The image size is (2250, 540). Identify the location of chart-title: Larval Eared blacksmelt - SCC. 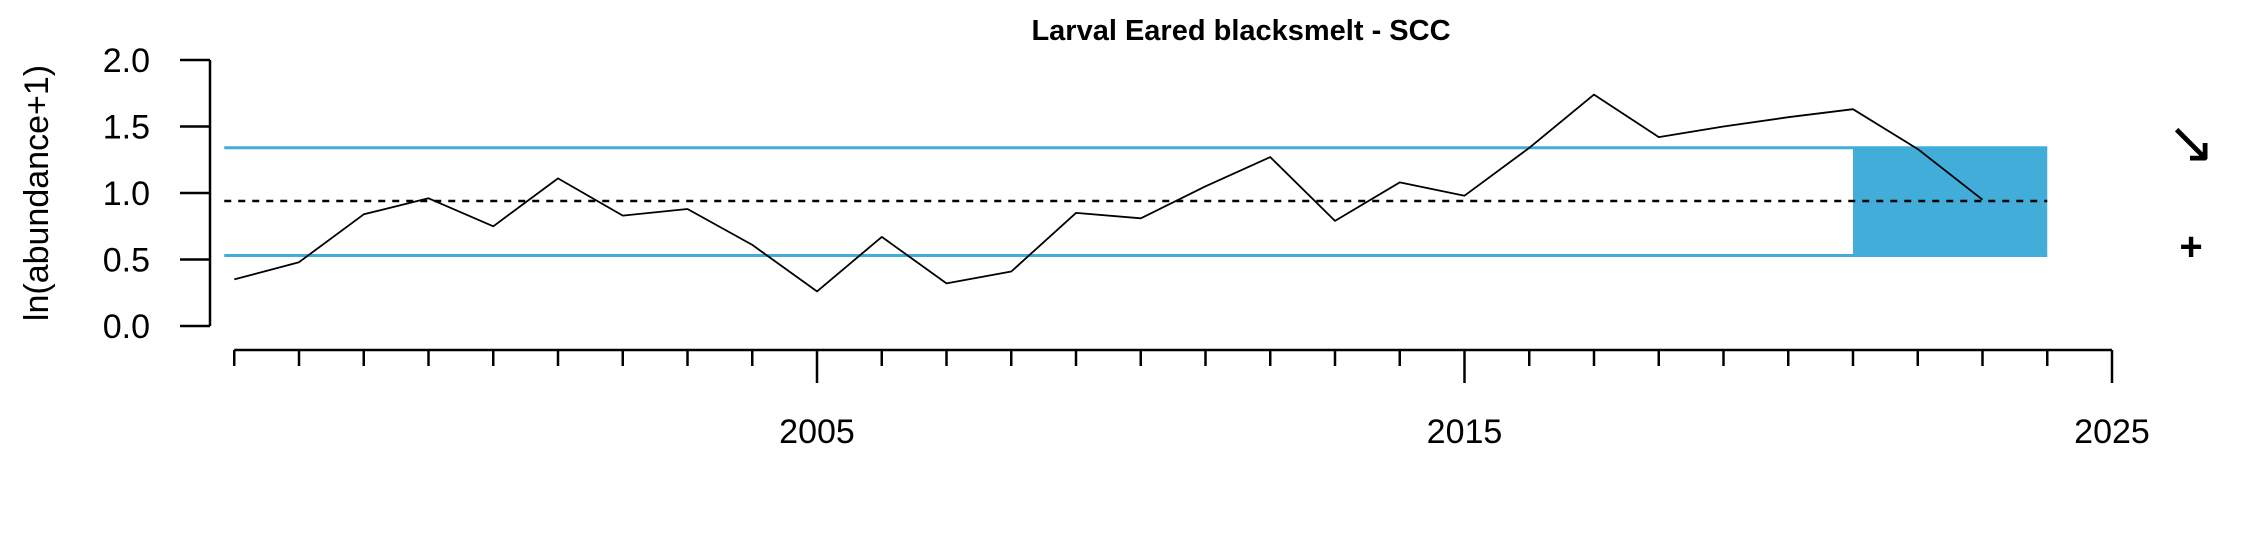
(1240, 31).